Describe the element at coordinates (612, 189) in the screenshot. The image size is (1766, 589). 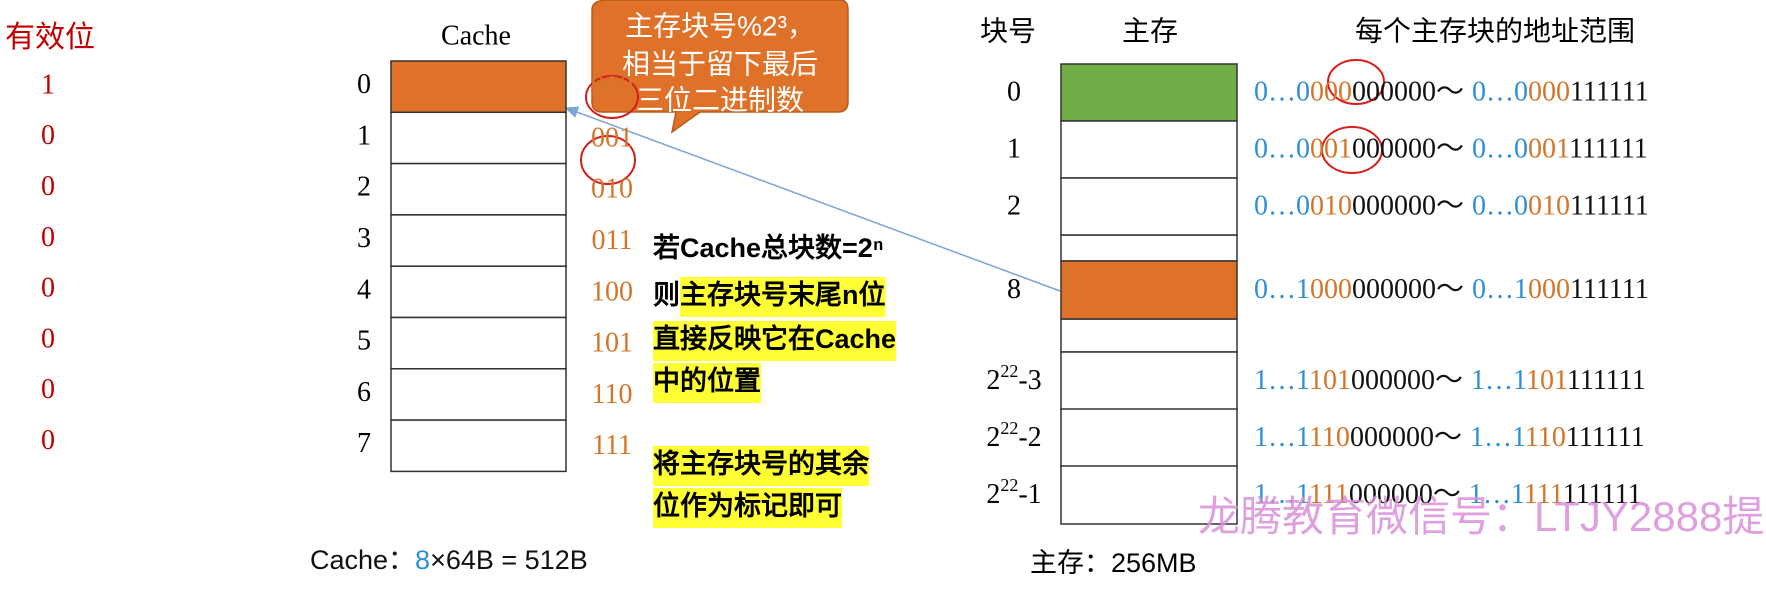
I see `cache-bits: 010` at that location.